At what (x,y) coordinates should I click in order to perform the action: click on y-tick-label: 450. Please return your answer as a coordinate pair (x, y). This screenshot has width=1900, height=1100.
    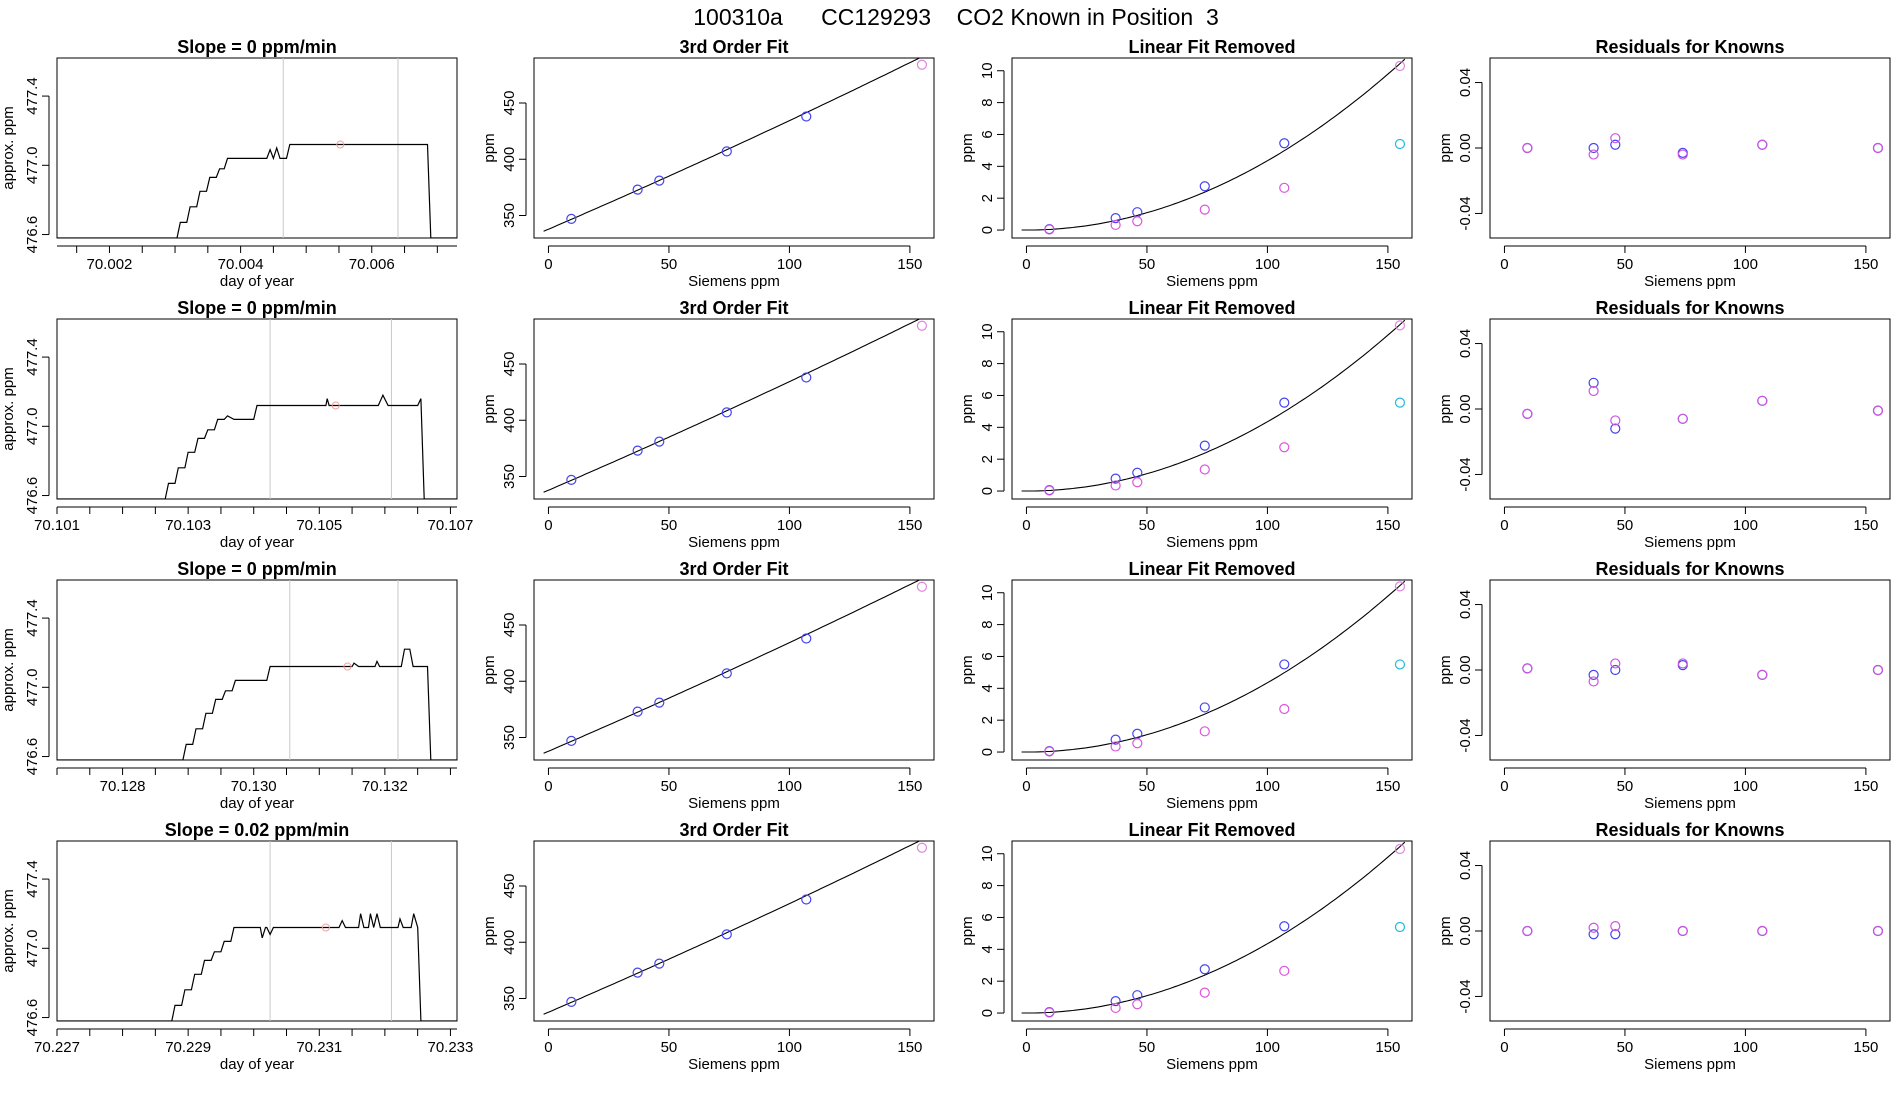
    Looking at the image, I should click on (509, 363).